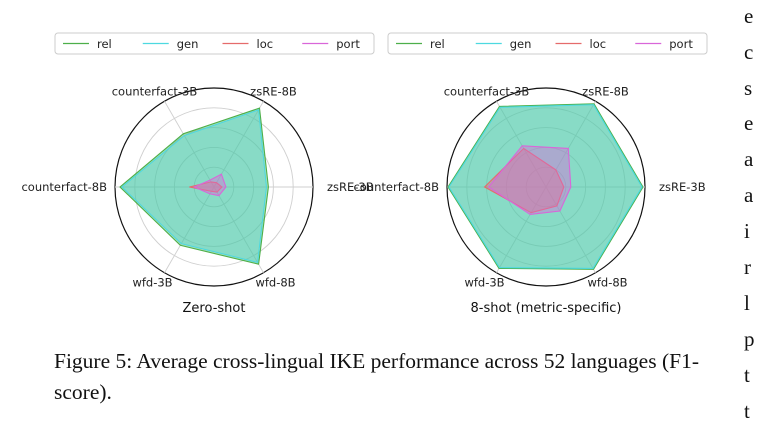 The height and width of the screenshot is (447, 764). What do you see at coordinates (747, 231) in the screenshot?
I see `margin-letter: i` at bounding box center [747, 231].